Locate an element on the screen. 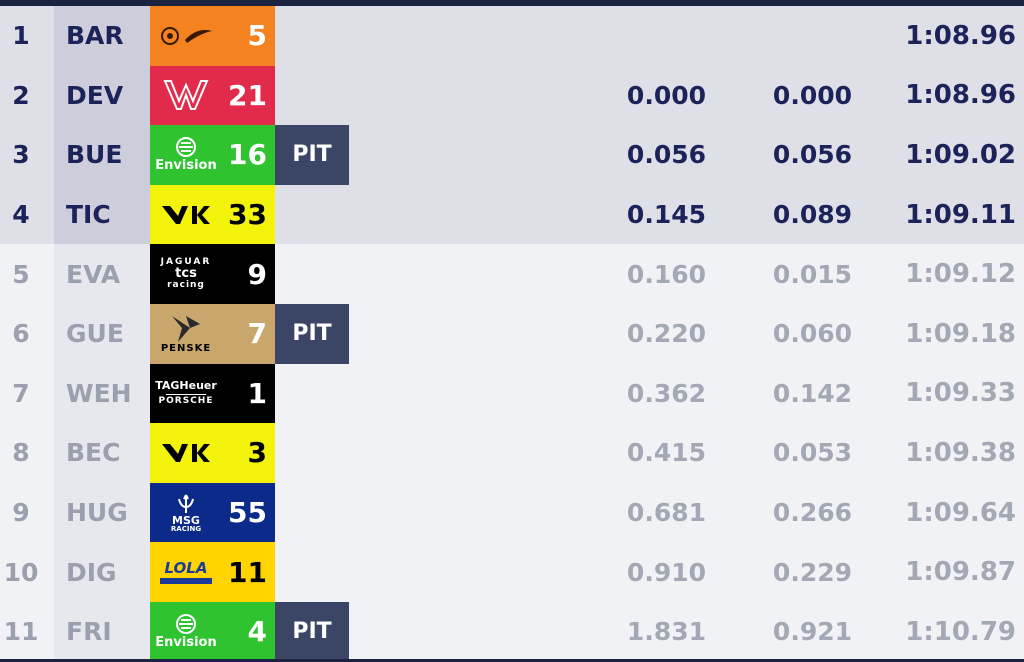  standings-row: 3 BUE Envision 16 PIT 0.056 0.056 1:09.02 is located at coordinates (512, 155).